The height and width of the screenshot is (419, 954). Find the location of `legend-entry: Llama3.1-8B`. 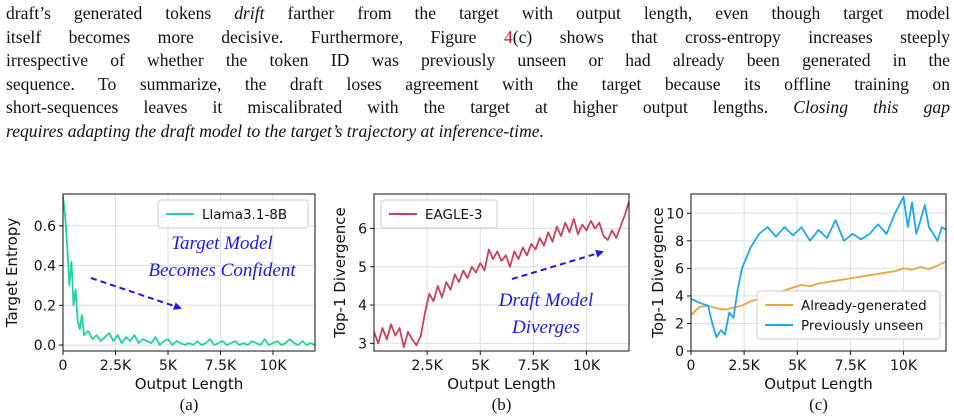

legend-entry: Llama3.1-8B is located at coordinates (244, 215).